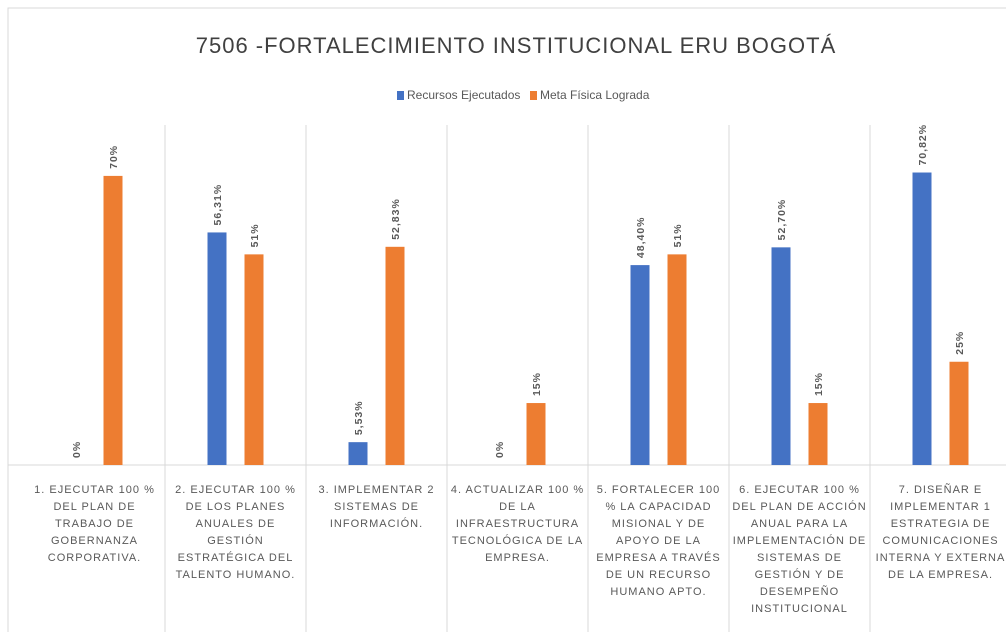 The height and width of the screenshot is (632, 1006). Describe the element at coordinates (396, 219) in the screenshot. I see `data-label: 52,83%` at that location.